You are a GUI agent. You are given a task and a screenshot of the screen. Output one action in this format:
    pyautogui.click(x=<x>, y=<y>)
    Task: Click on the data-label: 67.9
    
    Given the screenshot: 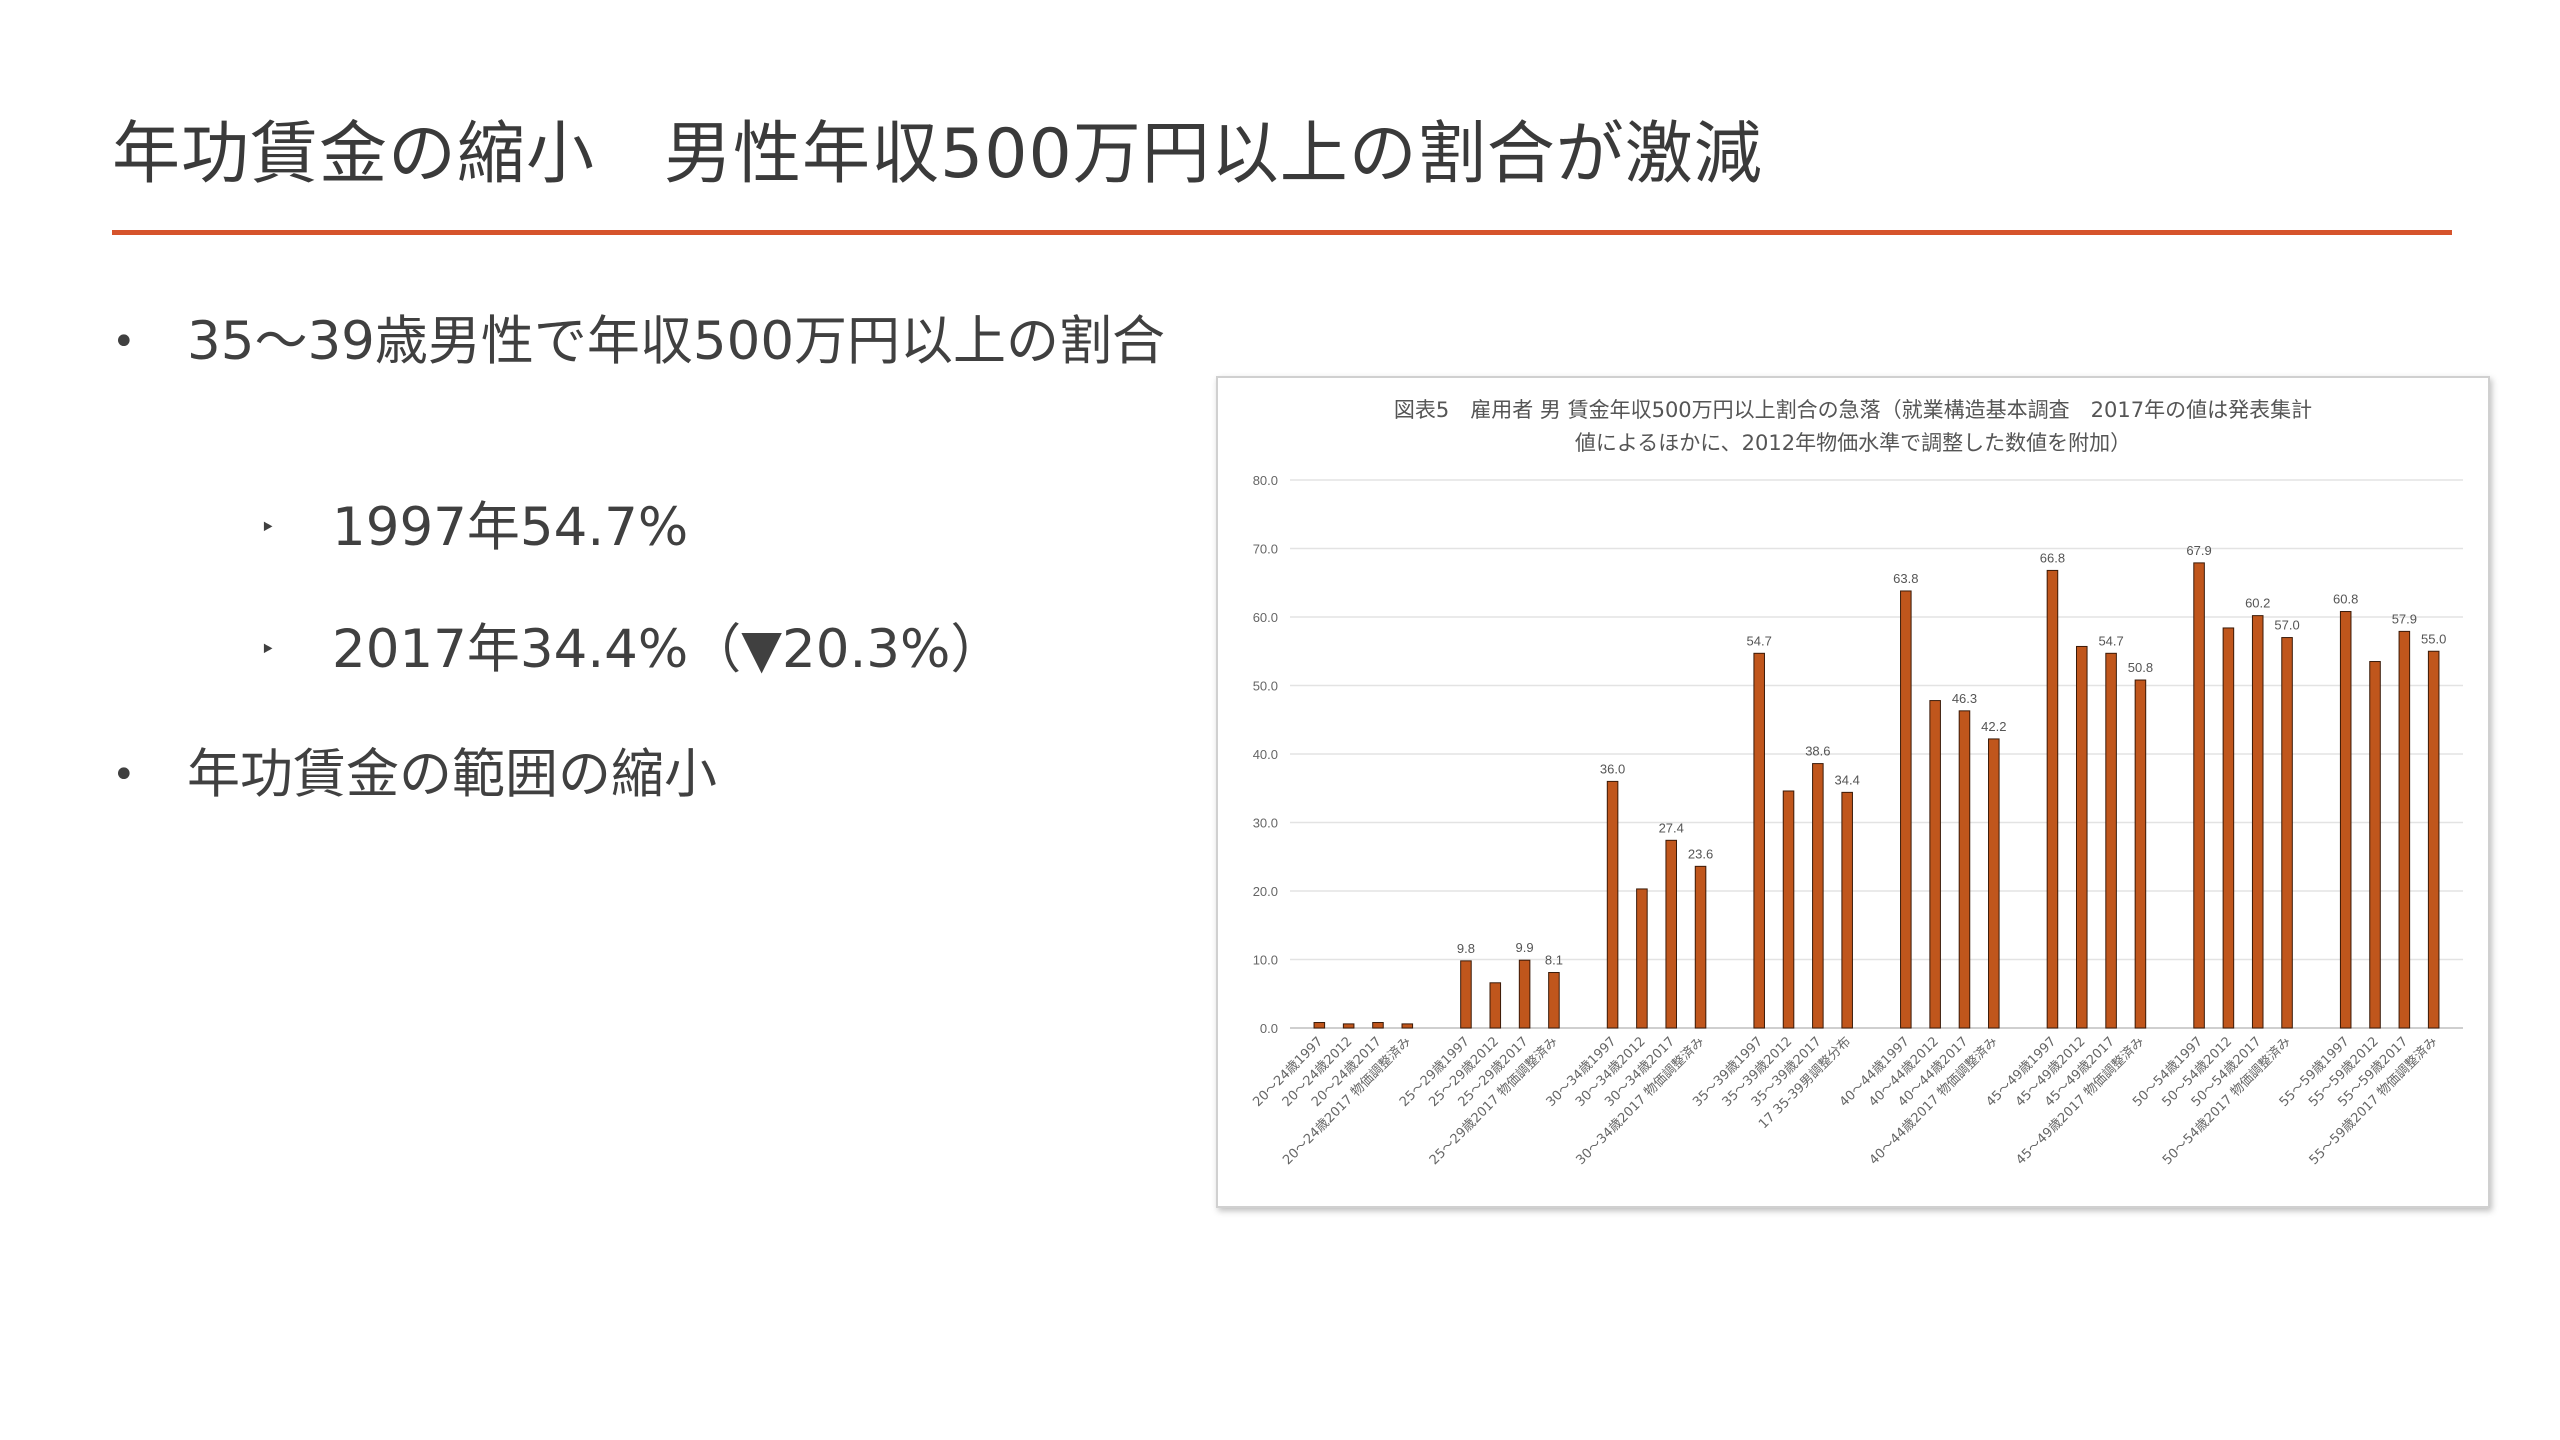 What is the action you would take?
    pyautogui.click(x=2198, y=550)
    